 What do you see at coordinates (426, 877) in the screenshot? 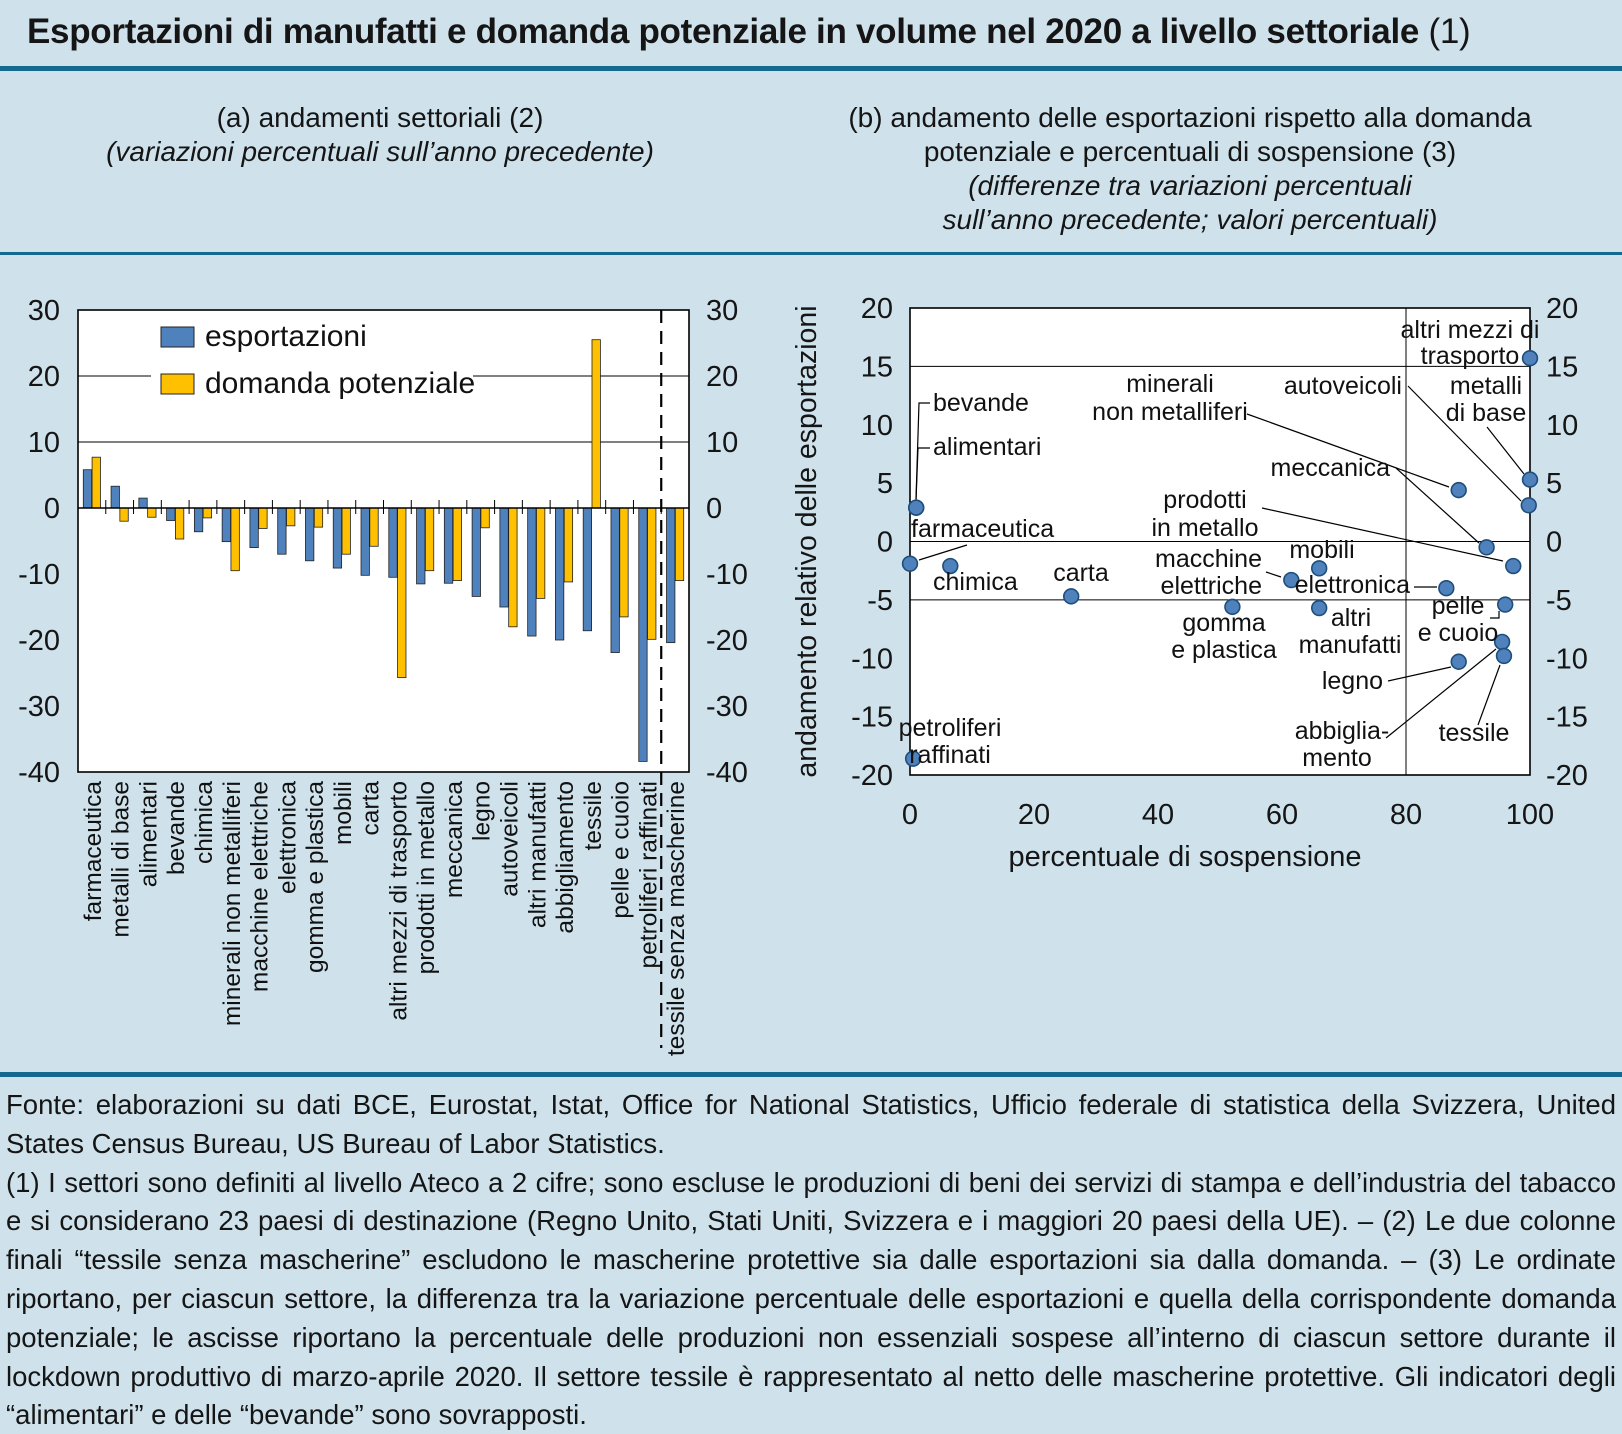
I see `category-label-prodotti-in-metallo: prodotti in metallo` at bounding box center [426, 877].